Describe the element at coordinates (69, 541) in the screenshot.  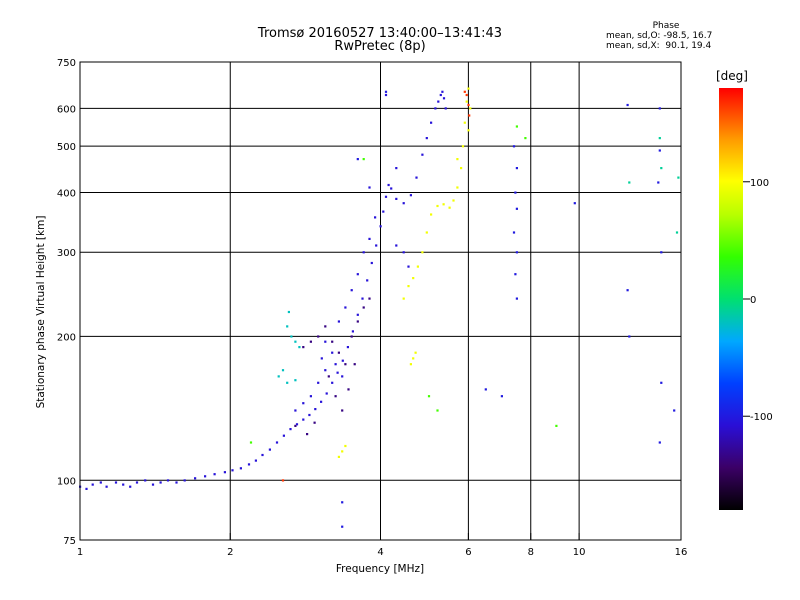
I see `y-tick-label: 75` at that location.